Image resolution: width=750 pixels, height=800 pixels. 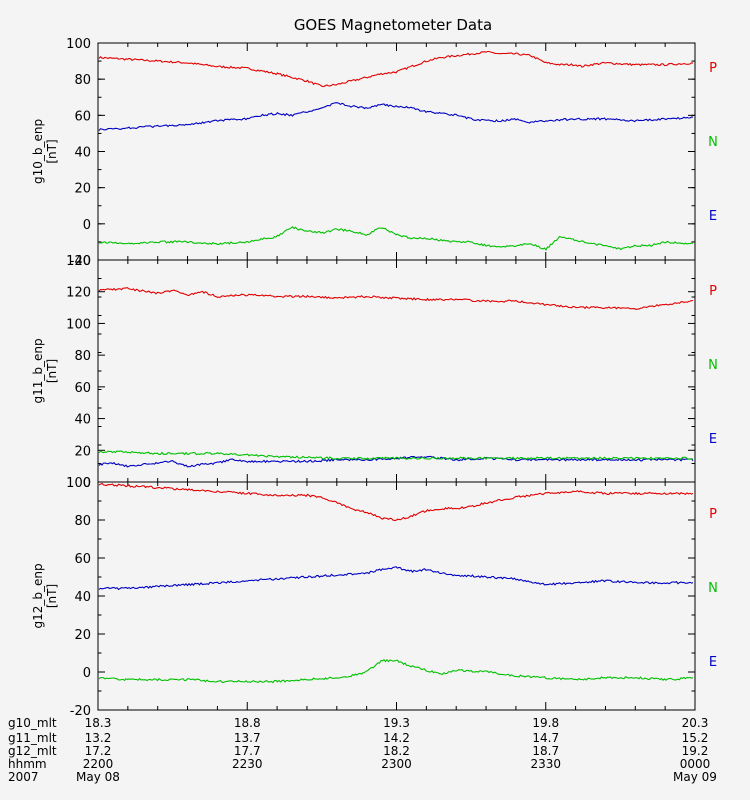 I want to click on y-axis-label: g12_b_enp, so click(x=38, y=595).